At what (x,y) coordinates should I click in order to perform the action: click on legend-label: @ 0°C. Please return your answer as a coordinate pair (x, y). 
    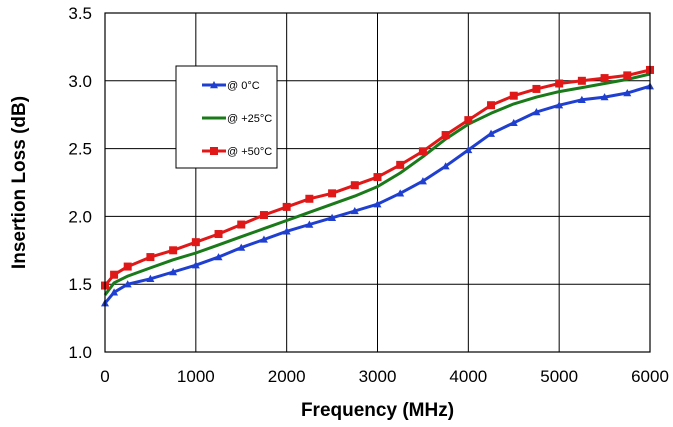
    Looking at the image, I should click on (243, 86).